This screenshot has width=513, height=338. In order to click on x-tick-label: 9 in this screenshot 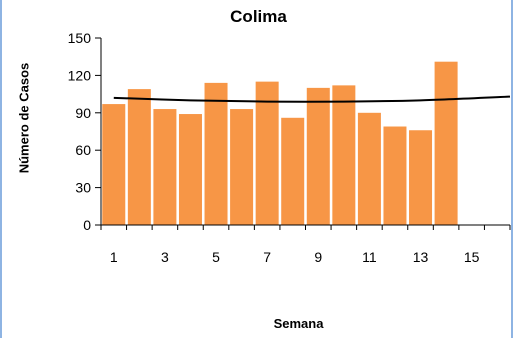, I will do `click(318, 257)`.